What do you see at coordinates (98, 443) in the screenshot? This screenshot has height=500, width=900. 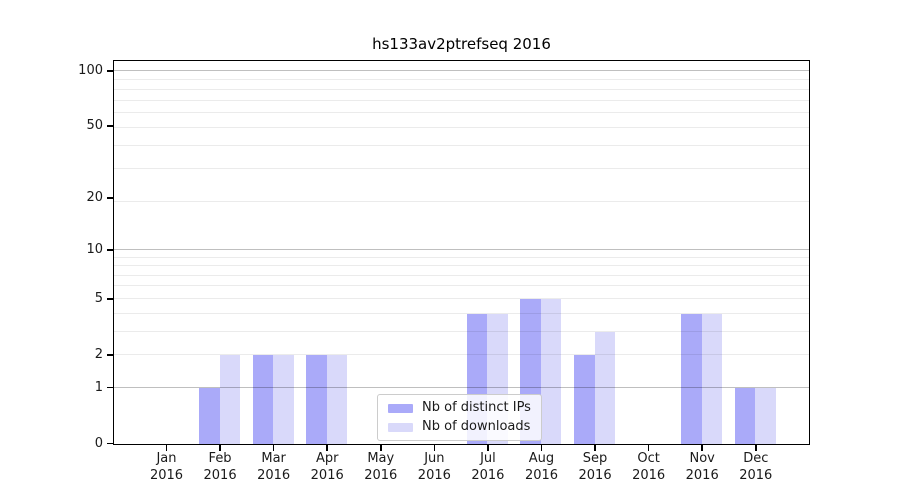 I see `y-tick-label: 0` at bounding box center [98, 443].